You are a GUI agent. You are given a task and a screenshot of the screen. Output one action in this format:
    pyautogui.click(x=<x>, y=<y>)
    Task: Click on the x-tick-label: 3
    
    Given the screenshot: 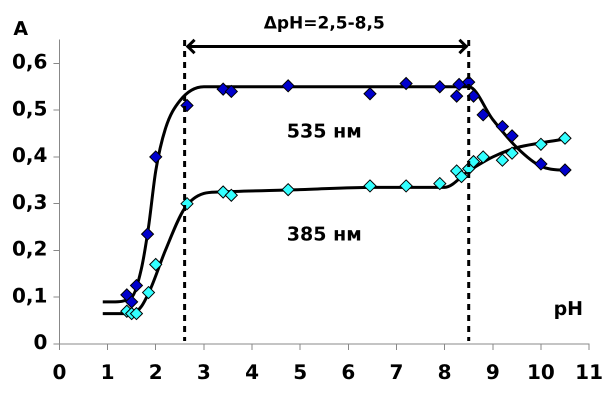 What is the action you would take?
    pyautogui.click(x=203, y=372)
    